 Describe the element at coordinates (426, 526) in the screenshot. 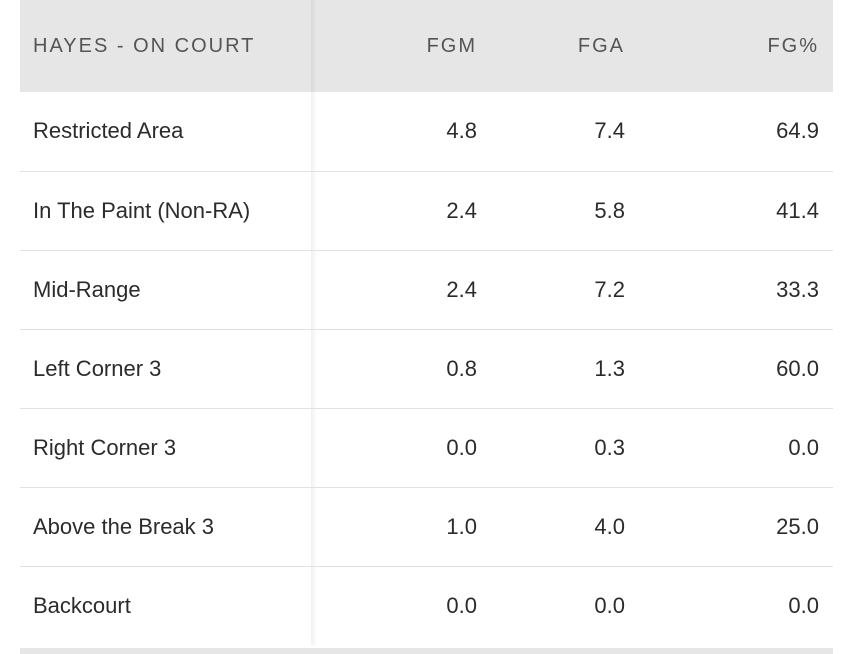

I see `table-row: Above the Break 3 1.0 4.0 25.0` at that location.